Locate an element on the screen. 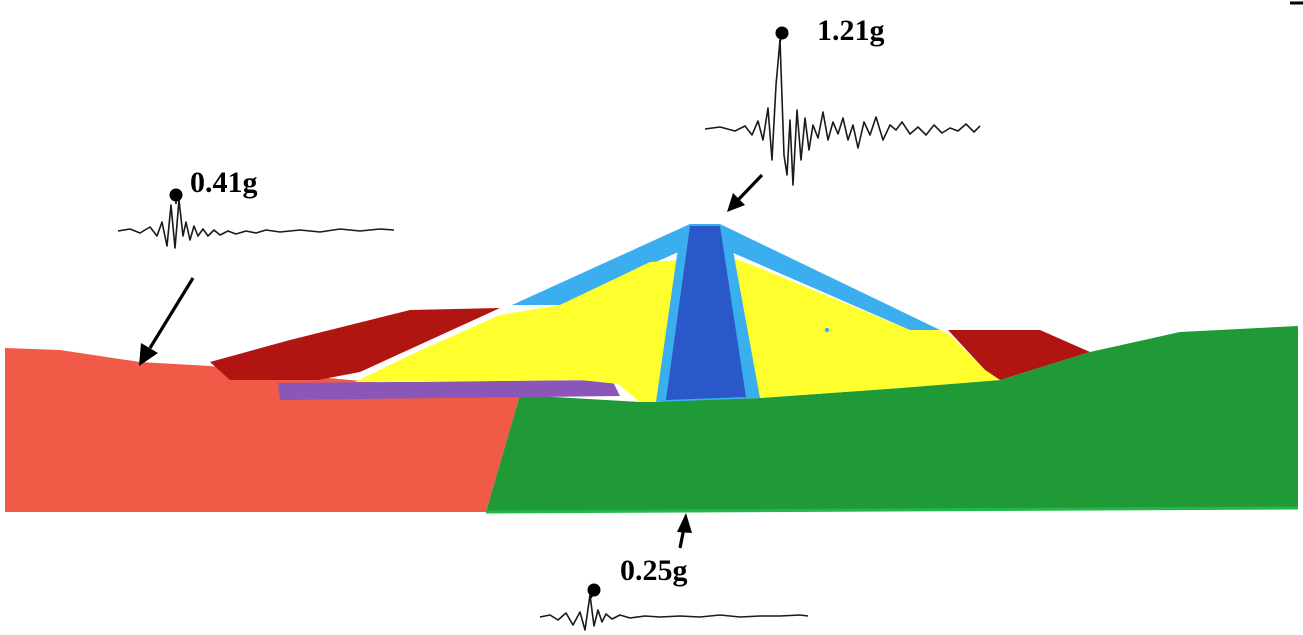 Image resolution: width=1303 pixels, height=635 pixels. upstream-shell is located at coordinates (517, 331).